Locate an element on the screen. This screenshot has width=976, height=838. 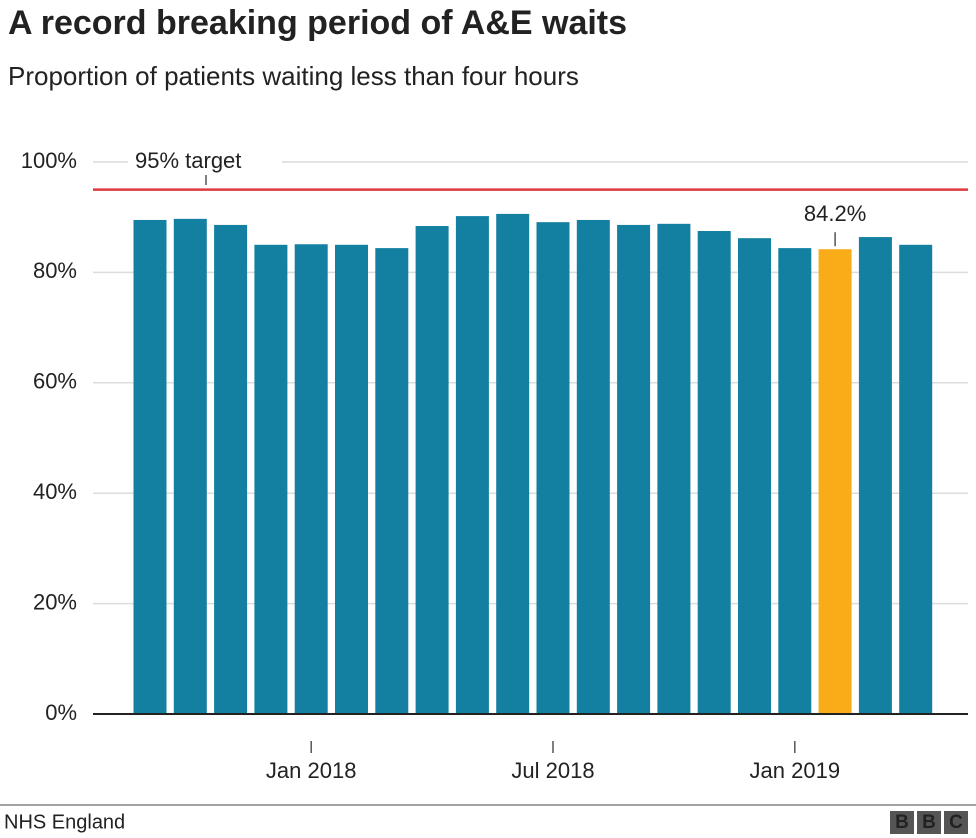
x-tick-label: Jul 2018 is located at coordinates (552, 770).